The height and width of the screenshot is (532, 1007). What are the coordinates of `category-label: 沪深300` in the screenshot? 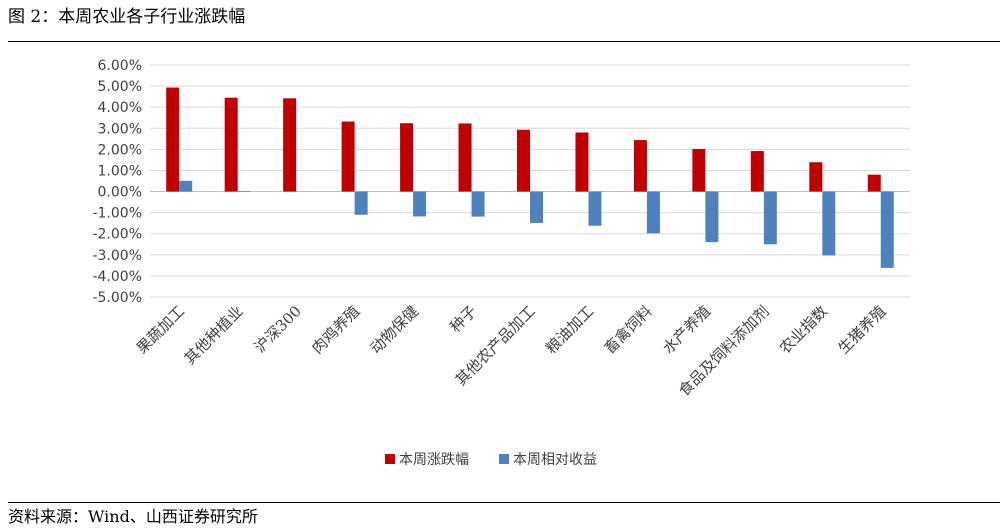 It's located at (278, 329).